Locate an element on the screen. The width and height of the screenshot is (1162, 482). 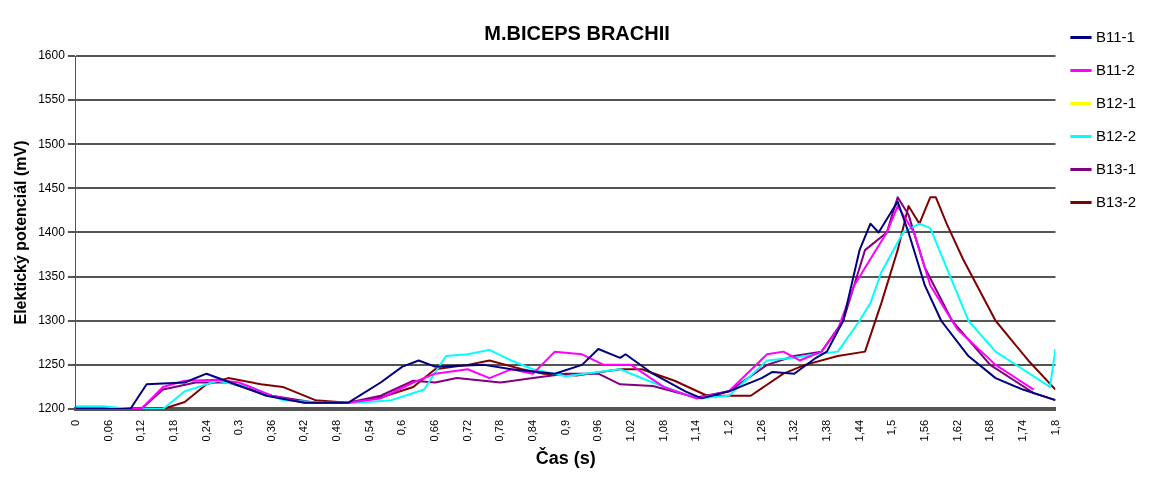
x-tick-label: 0,12 is located at coordinates (140, 430).